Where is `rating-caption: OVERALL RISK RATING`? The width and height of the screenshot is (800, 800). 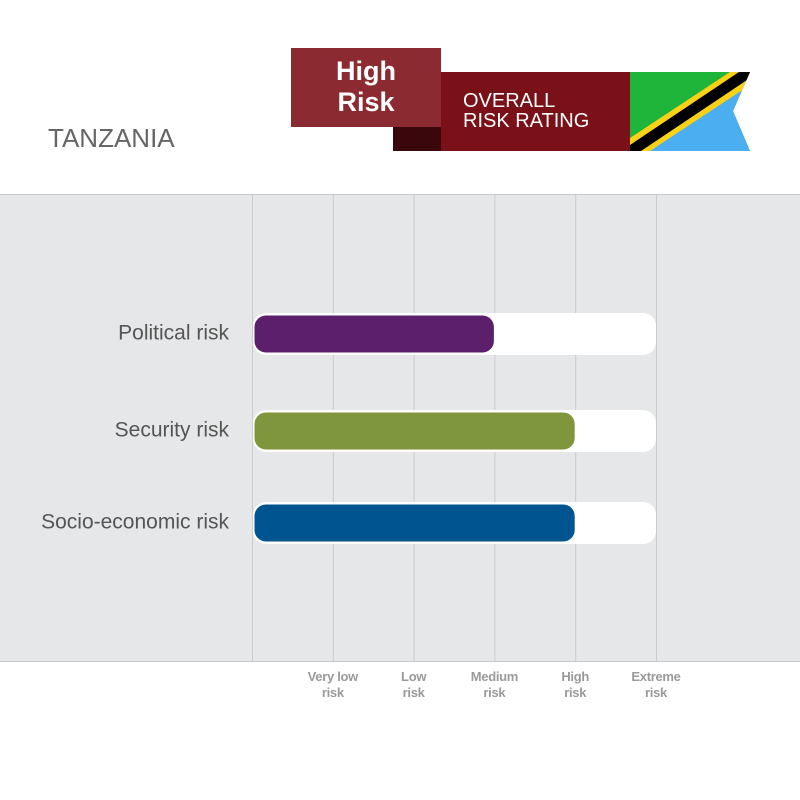
rating-caption: OVERALL RISK RATING is located at coordinates (526, 111).